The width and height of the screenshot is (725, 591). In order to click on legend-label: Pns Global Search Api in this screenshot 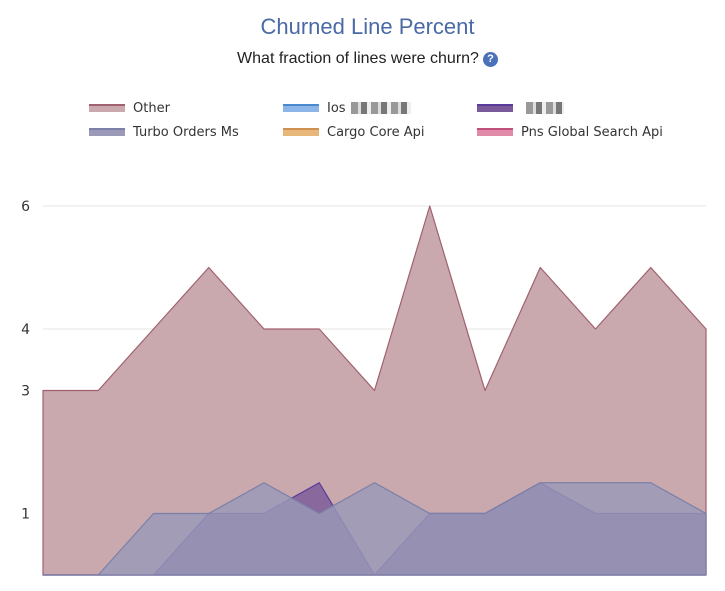, I will do `click(592, 132)`.